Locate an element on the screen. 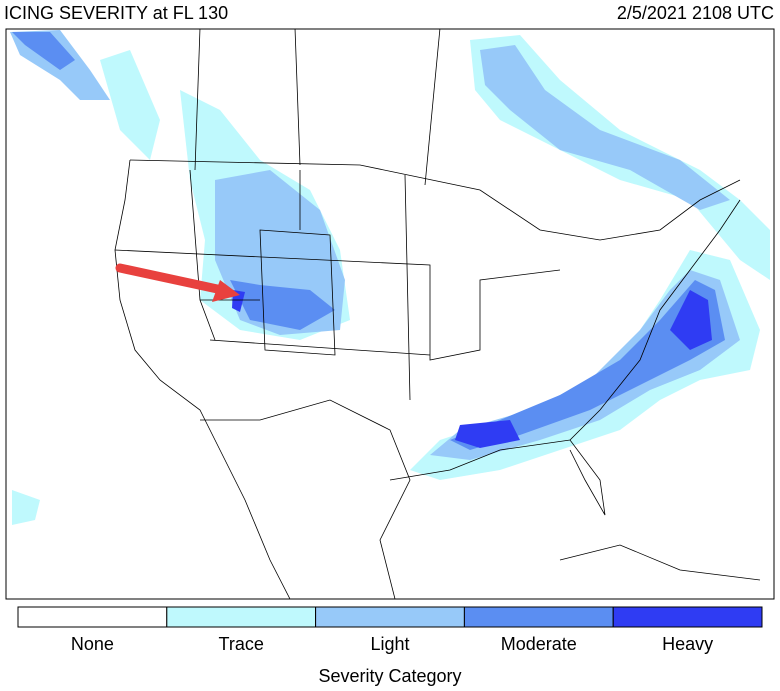 The height and width of the screenshot is (691, 780). arrow-head is located at coordinates (226, 291).